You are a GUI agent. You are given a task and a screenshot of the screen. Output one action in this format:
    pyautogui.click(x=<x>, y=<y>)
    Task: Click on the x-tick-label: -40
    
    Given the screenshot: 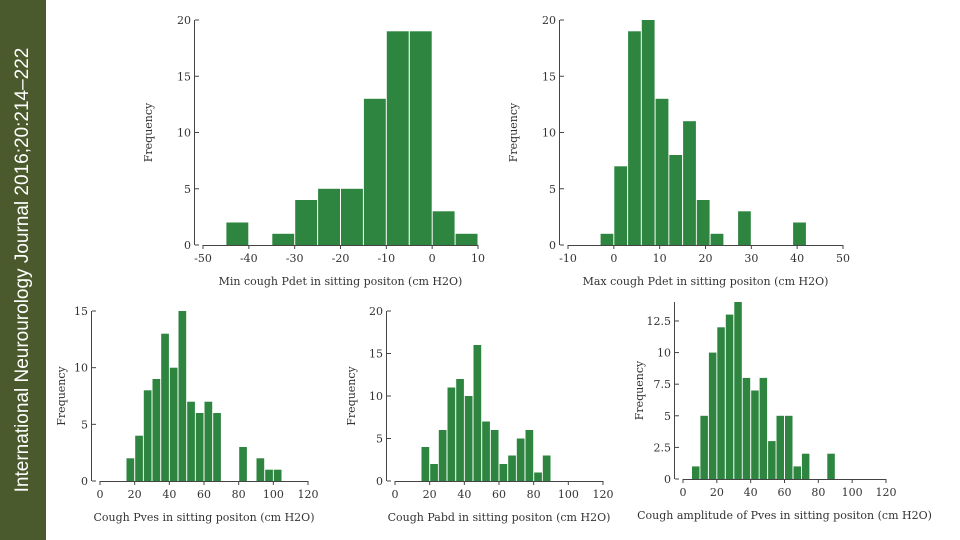 What is the action you would take?
    pyautogui.click(x=249, y=258)
    